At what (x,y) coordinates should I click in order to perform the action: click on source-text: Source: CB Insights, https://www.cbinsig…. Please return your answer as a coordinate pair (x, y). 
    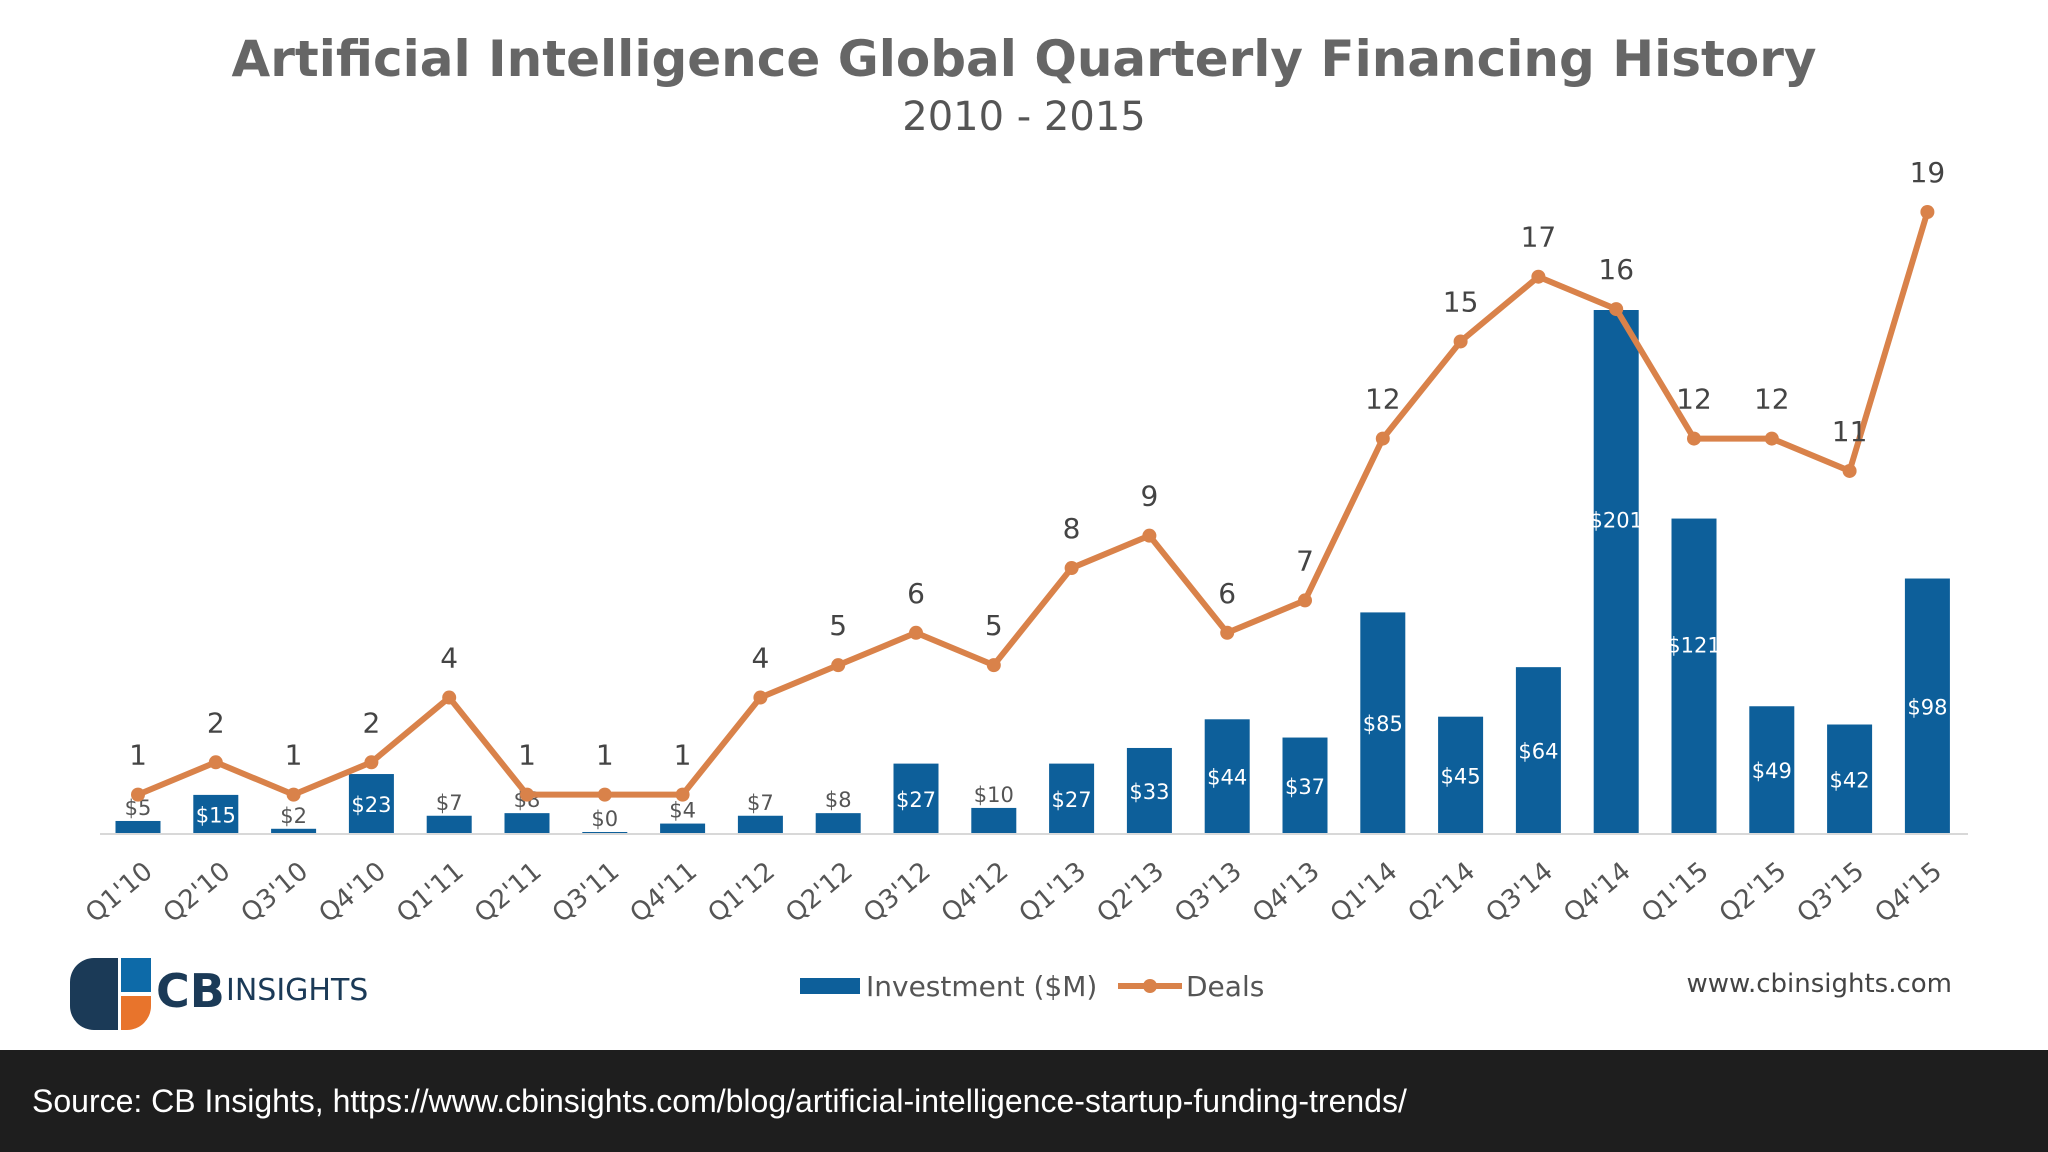
    Looking at the image, I should click on (719, 1100).